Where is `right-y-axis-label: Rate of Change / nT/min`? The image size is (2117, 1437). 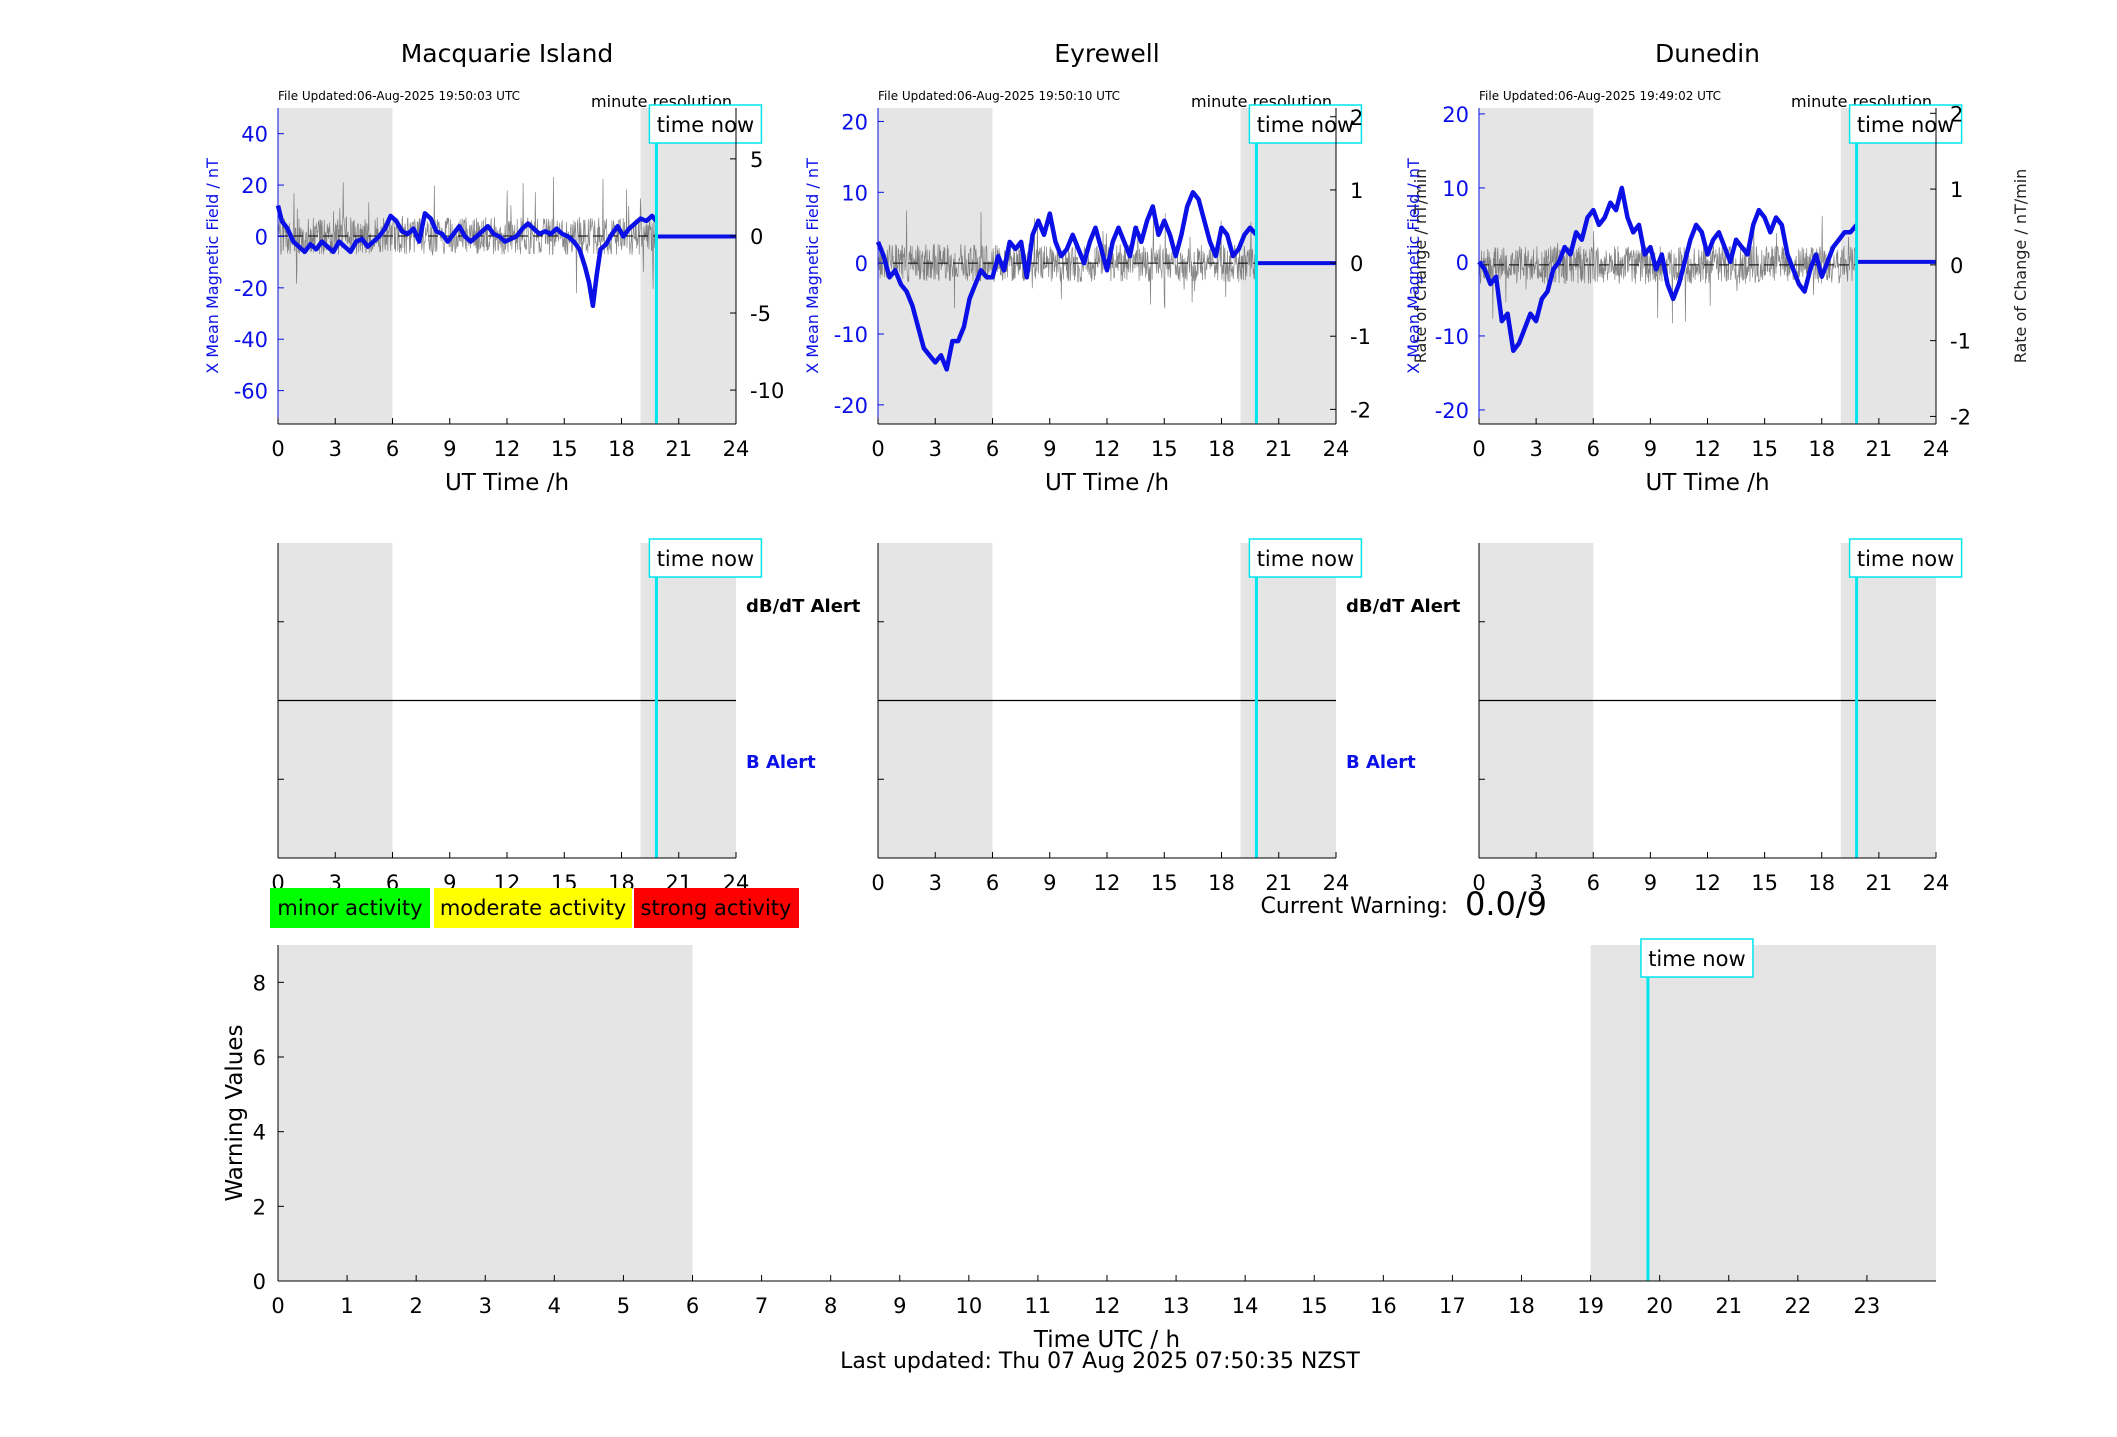 right-y-axis-label: Rate of Change / nT/min is located at coordinates (1420, 266).